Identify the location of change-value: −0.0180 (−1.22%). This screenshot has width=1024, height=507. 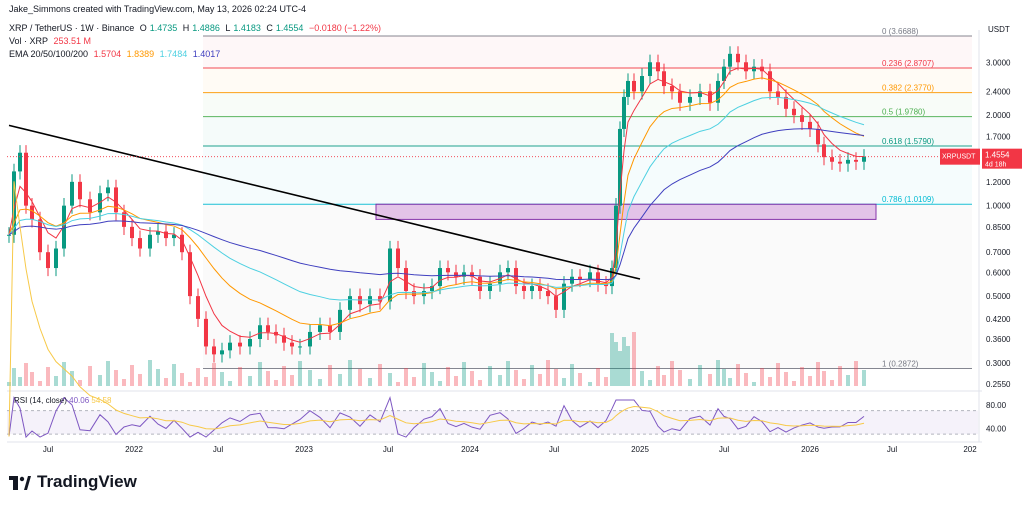
(345, 28).